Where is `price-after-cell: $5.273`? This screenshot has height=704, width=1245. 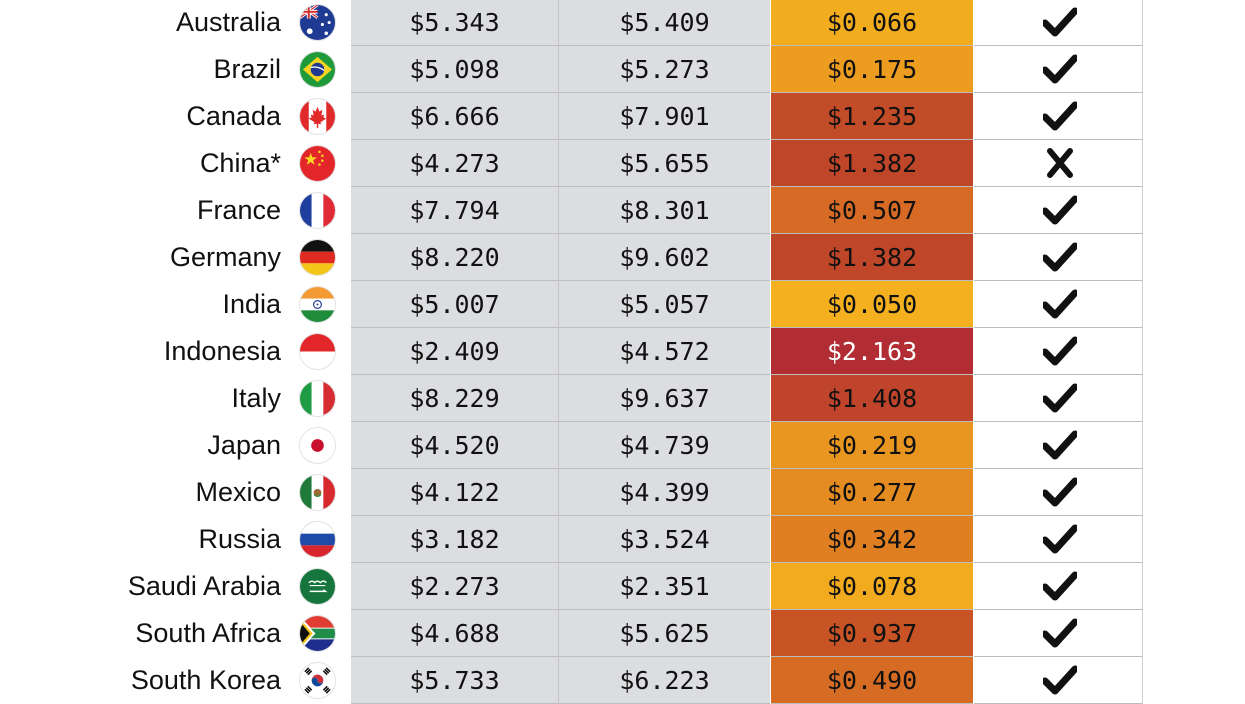
price-after-cell: $5.273 is located at coordinates (664, 69).